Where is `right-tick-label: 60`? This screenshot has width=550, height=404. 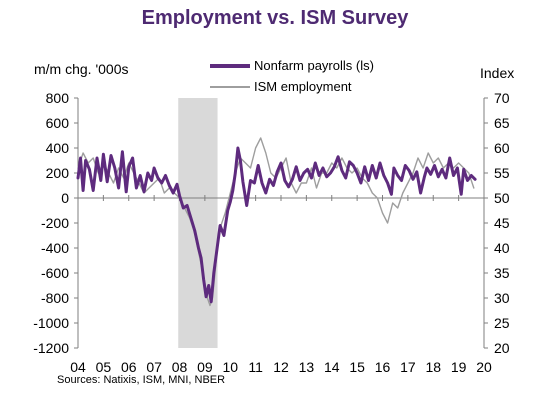 right-tick-label: 60 is located at coordinates (502, 148).